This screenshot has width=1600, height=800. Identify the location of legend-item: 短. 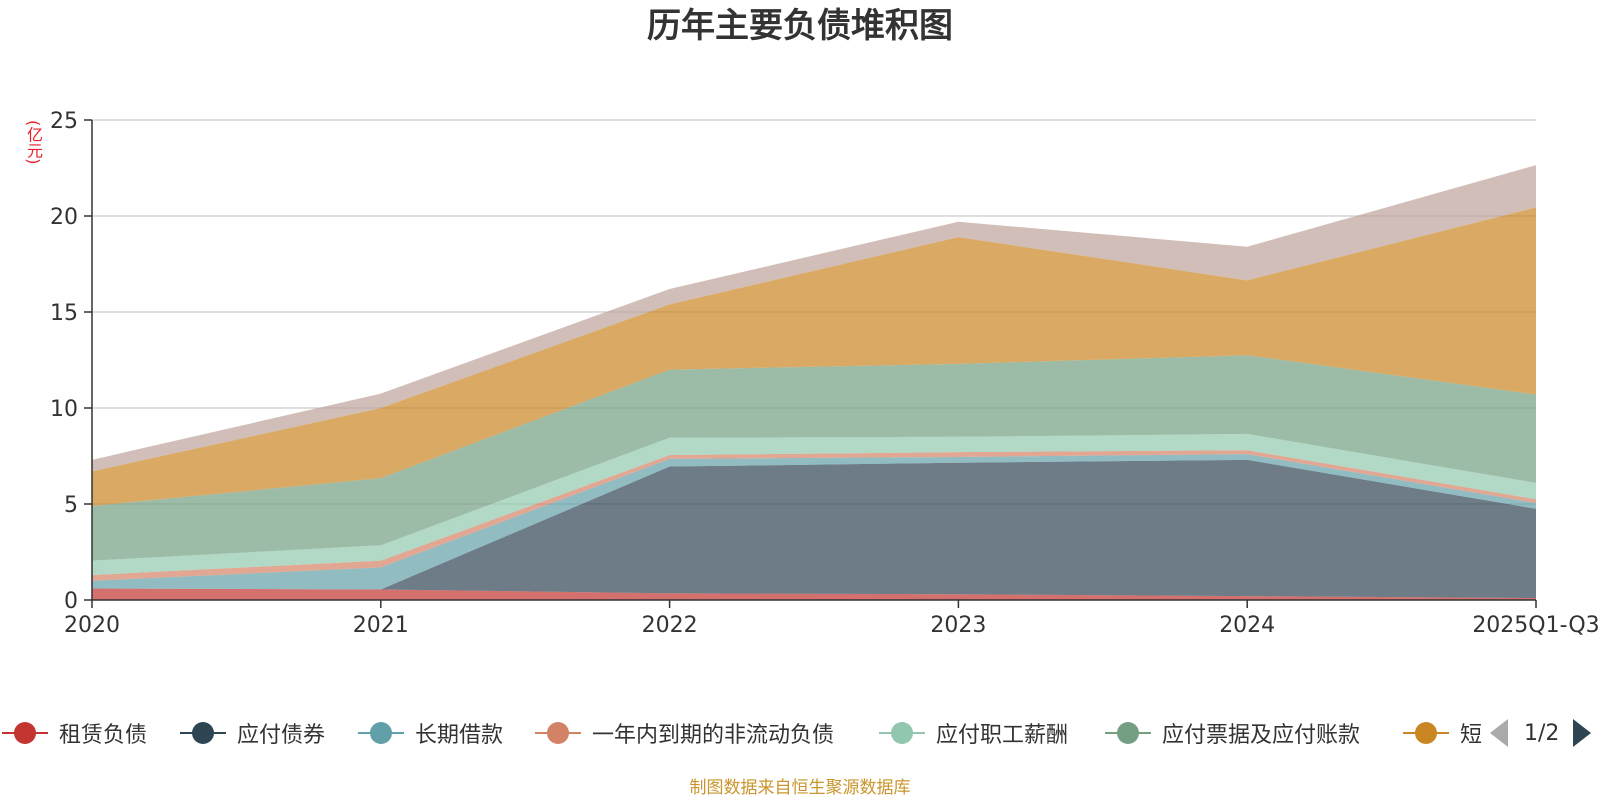
(1441, 733).